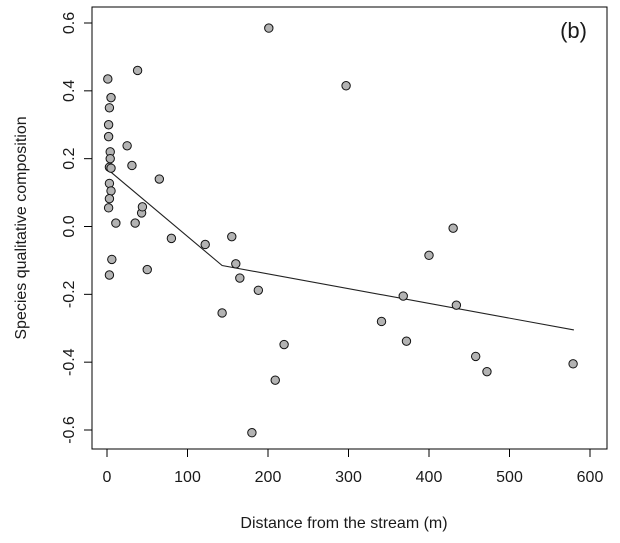 This screenshot has height=543, width=620. What do you see at coordinates (348, 477) in the screenshot?
I see `x-tick-label: 300` at bounding box center [348, 477].